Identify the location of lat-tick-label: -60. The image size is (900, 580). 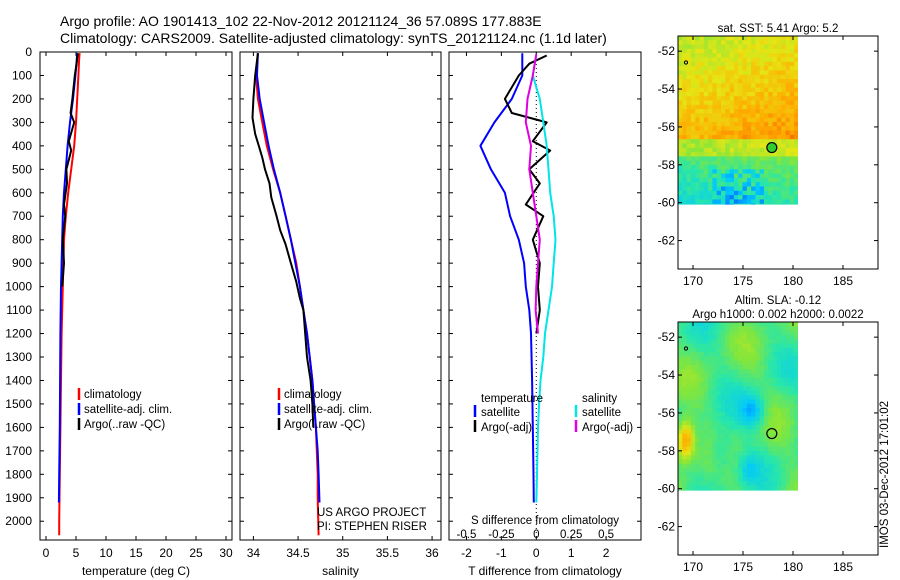
(667, 489).